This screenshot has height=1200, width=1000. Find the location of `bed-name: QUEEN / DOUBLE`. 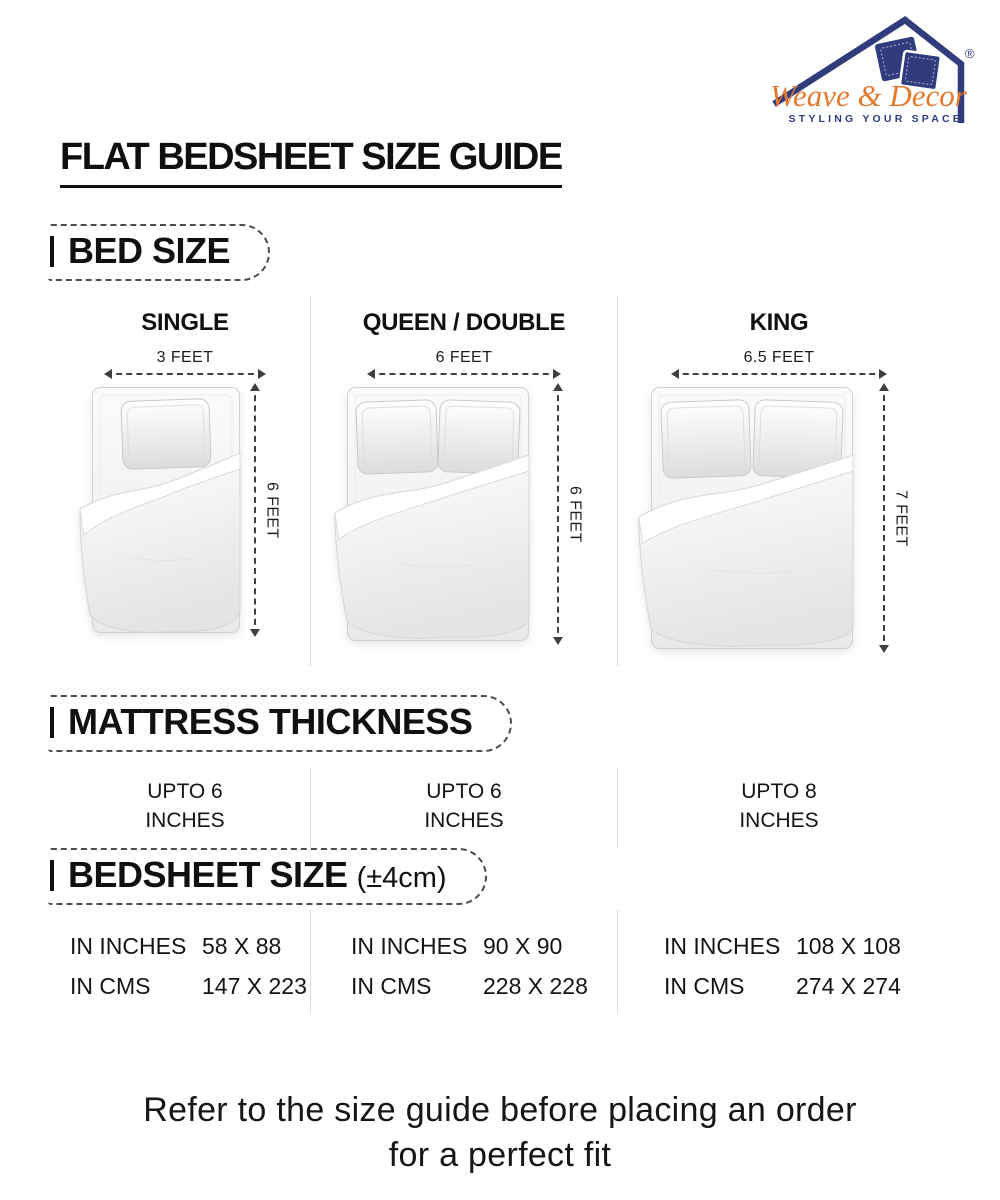

bed-name: QUEEN / DOUBLE is located at coordinates (464, 322).